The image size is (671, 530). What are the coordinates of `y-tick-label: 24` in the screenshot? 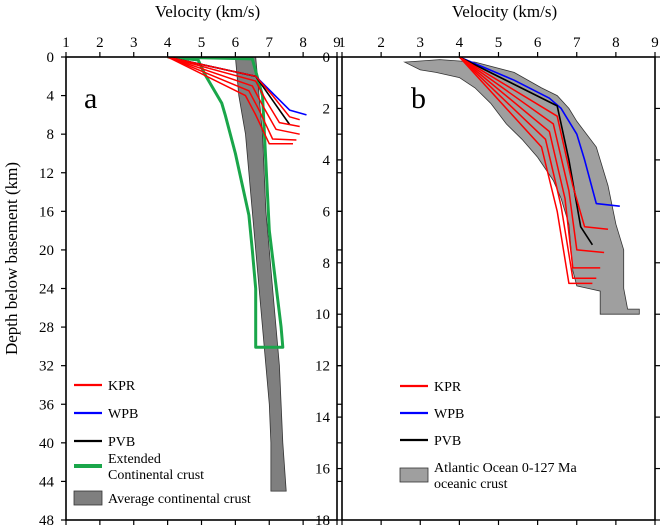 It's located at (47, 290).